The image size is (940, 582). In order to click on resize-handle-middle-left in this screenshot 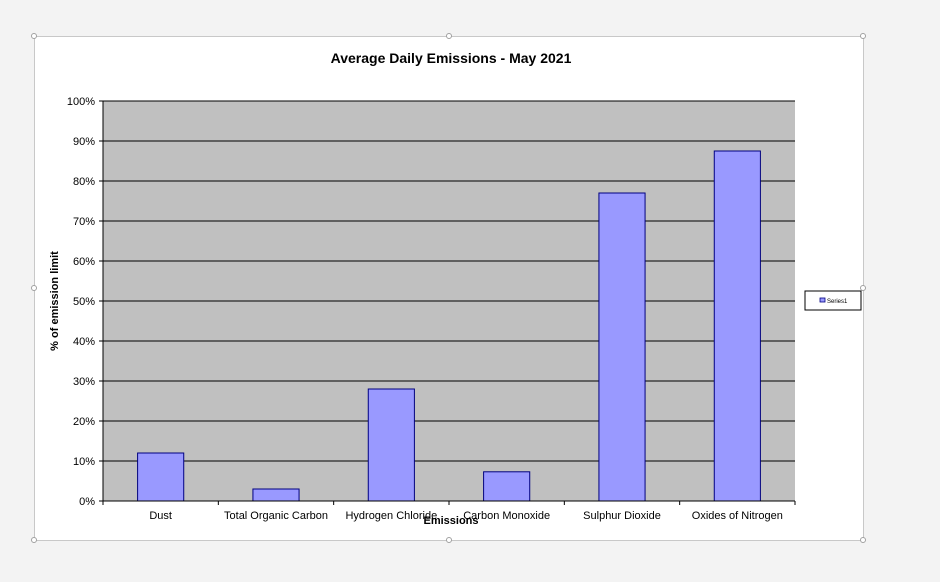, I will do `click(34, 288)`.